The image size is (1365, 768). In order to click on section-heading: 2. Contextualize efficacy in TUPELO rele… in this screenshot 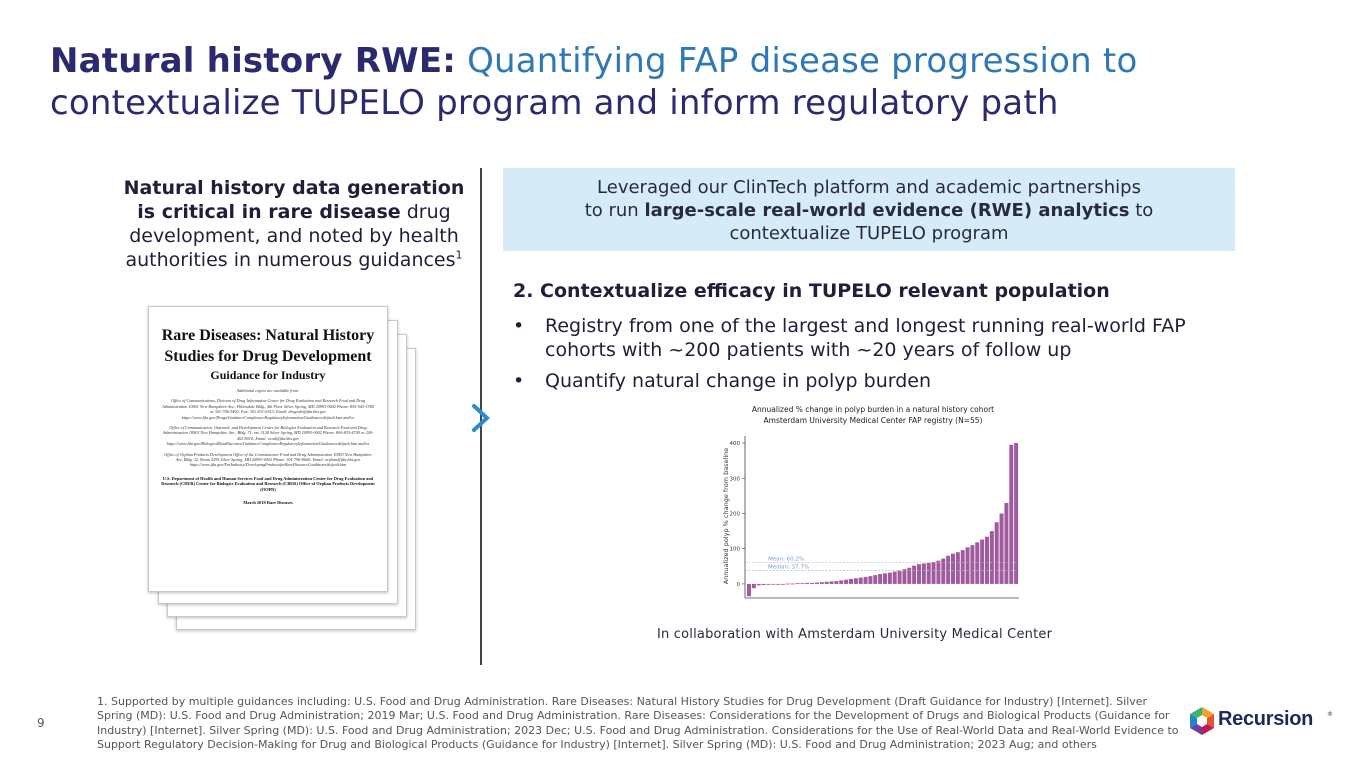, I will do `click(811, 291)`.